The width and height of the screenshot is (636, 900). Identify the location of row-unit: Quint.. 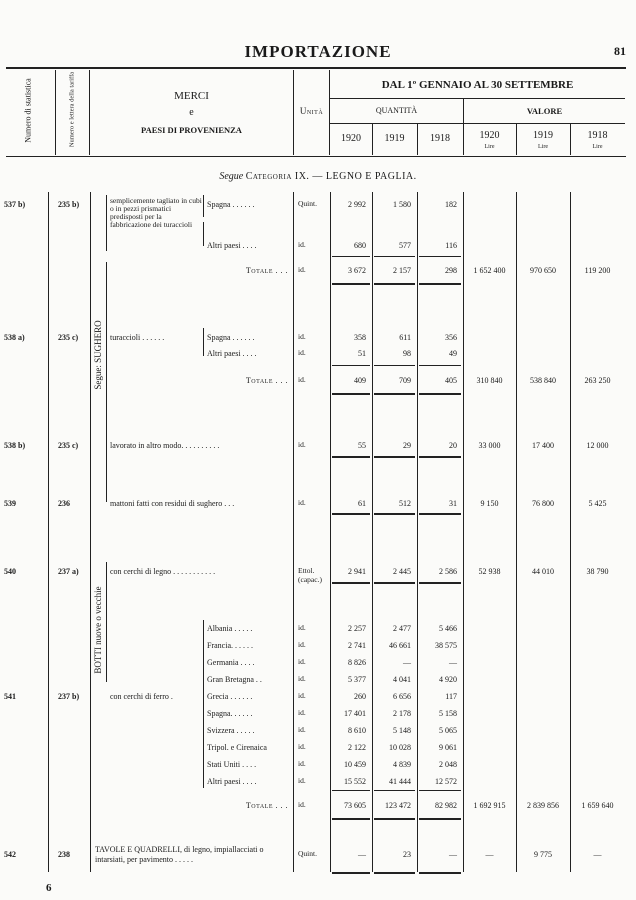
(307, 853).